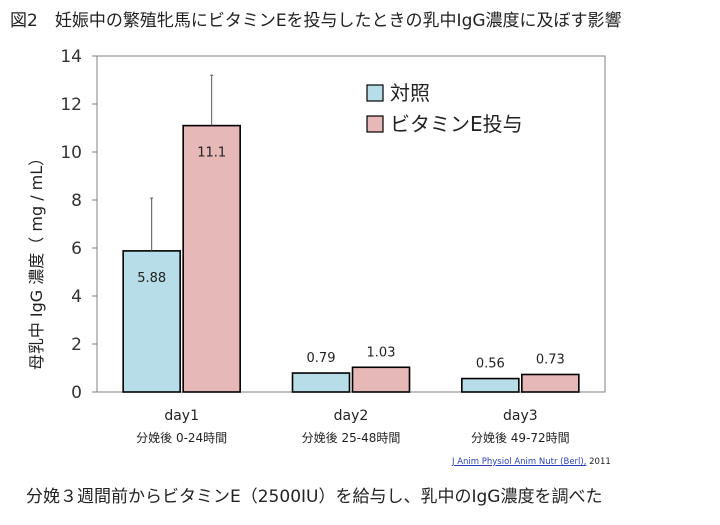 This screenshot has height=525, width=720. I want to click on source-citation: J Anim Physiol Anim Nutr (Berl), 2011, so click(531, 462).